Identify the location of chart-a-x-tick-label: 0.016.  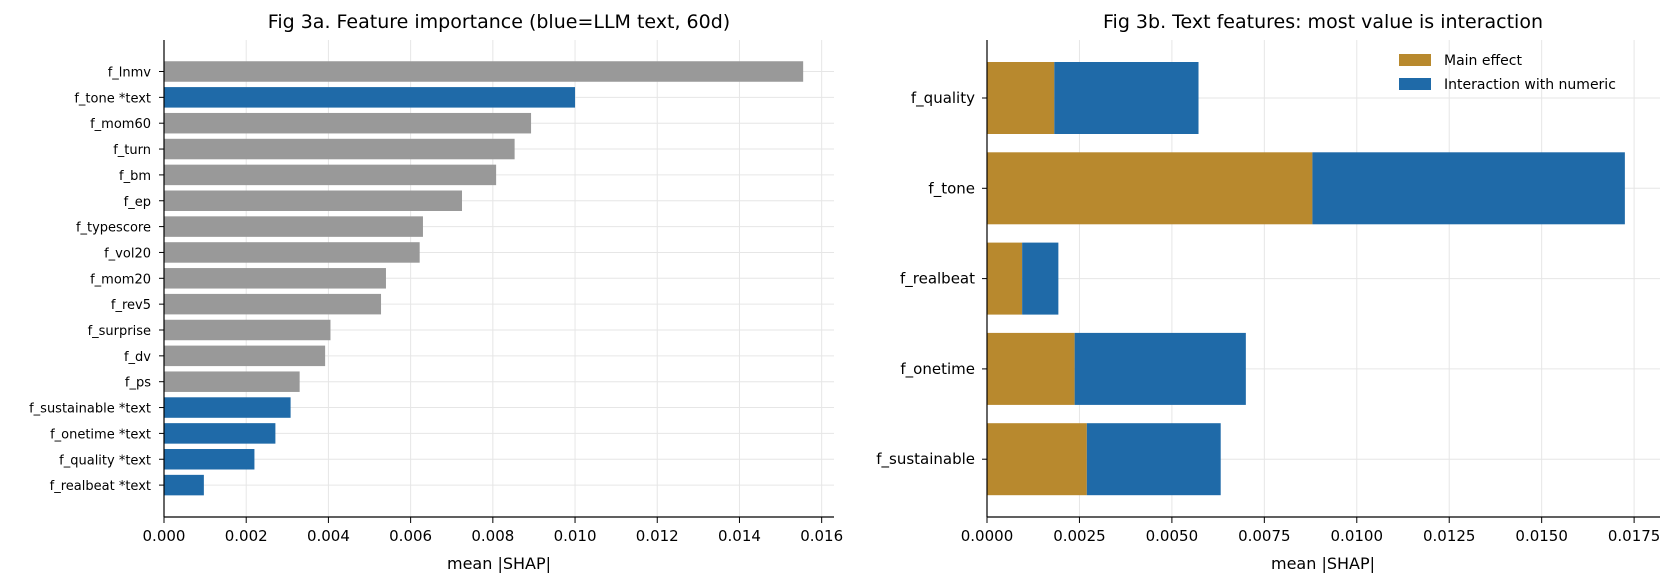
(821, 536).